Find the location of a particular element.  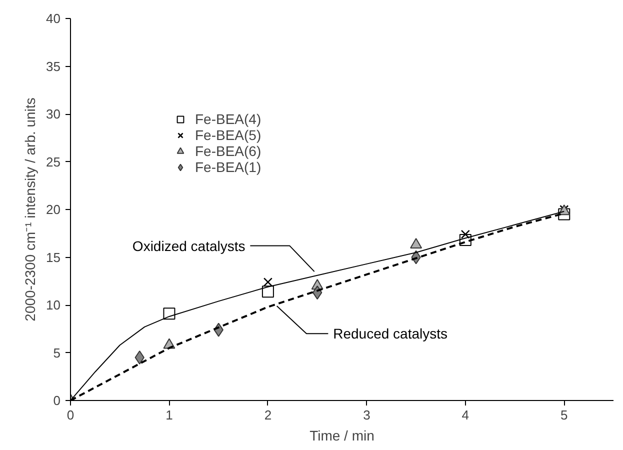

legend-label: Fe-BEA(5) is located at coordinates (228, 135).